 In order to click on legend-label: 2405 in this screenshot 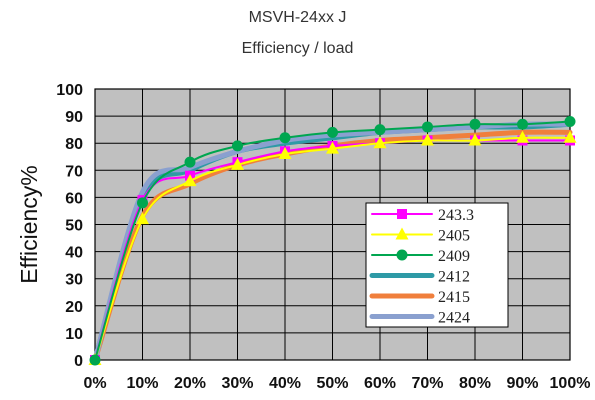, I will do `click(454, 236)`.